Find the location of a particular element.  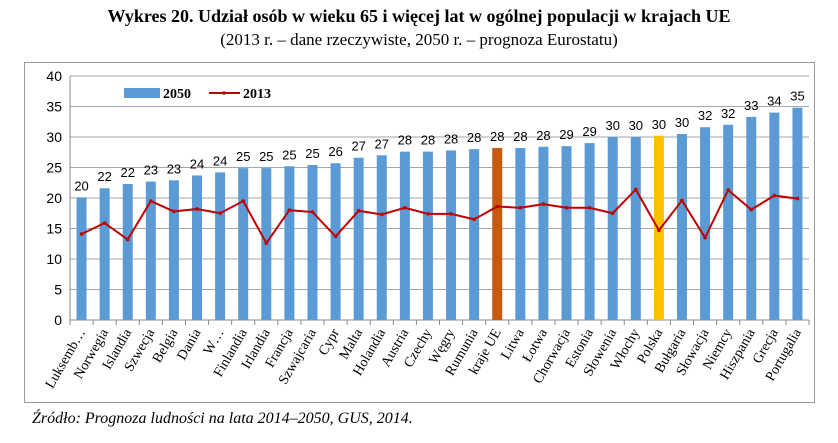

y-tick-label: 15 is located at coordinates (54, 229).